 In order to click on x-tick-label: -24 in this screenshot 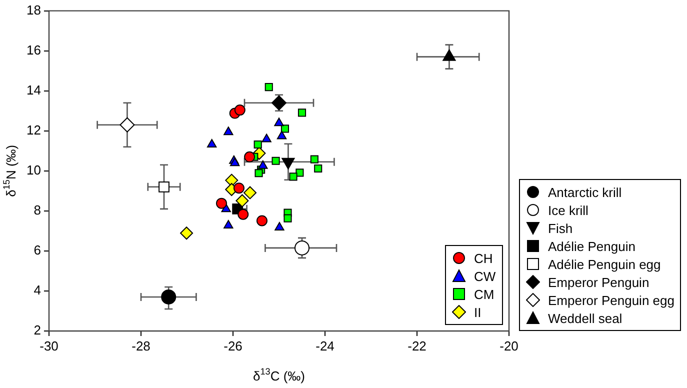, I will do `click(325, 346)`.